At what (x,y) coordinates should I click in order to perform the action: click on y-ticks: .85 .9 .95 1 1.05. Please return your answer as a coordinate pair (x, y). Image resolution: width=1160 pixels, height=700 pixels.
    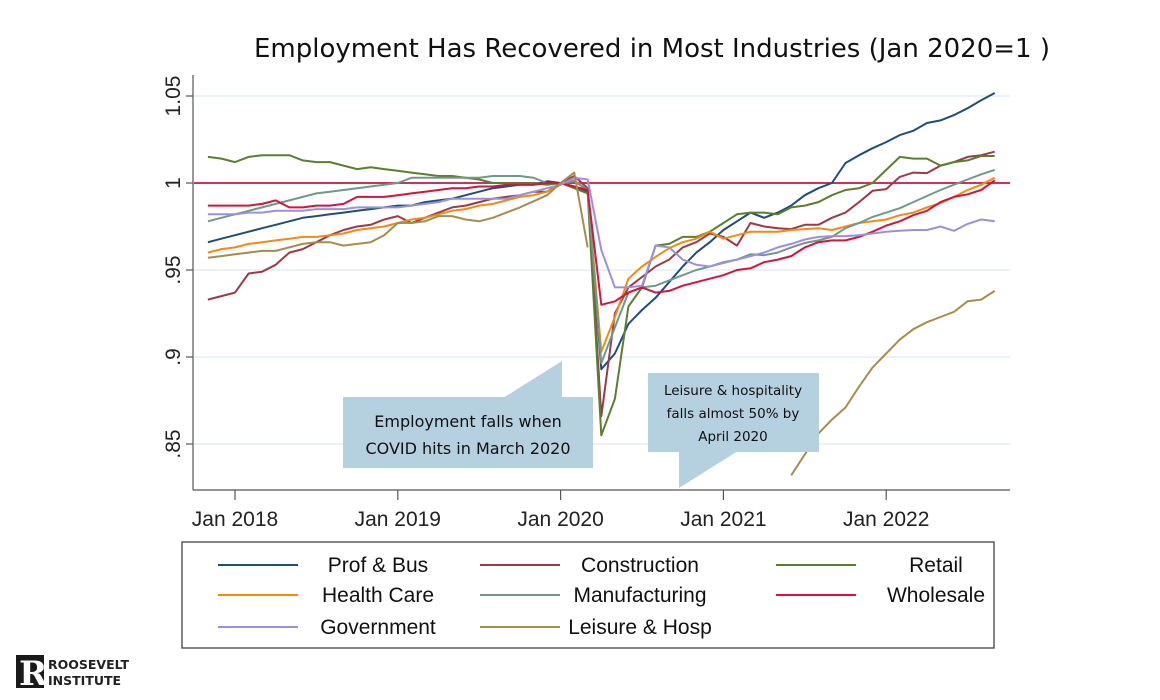
    Looking at the image, I should click on (177, 267).